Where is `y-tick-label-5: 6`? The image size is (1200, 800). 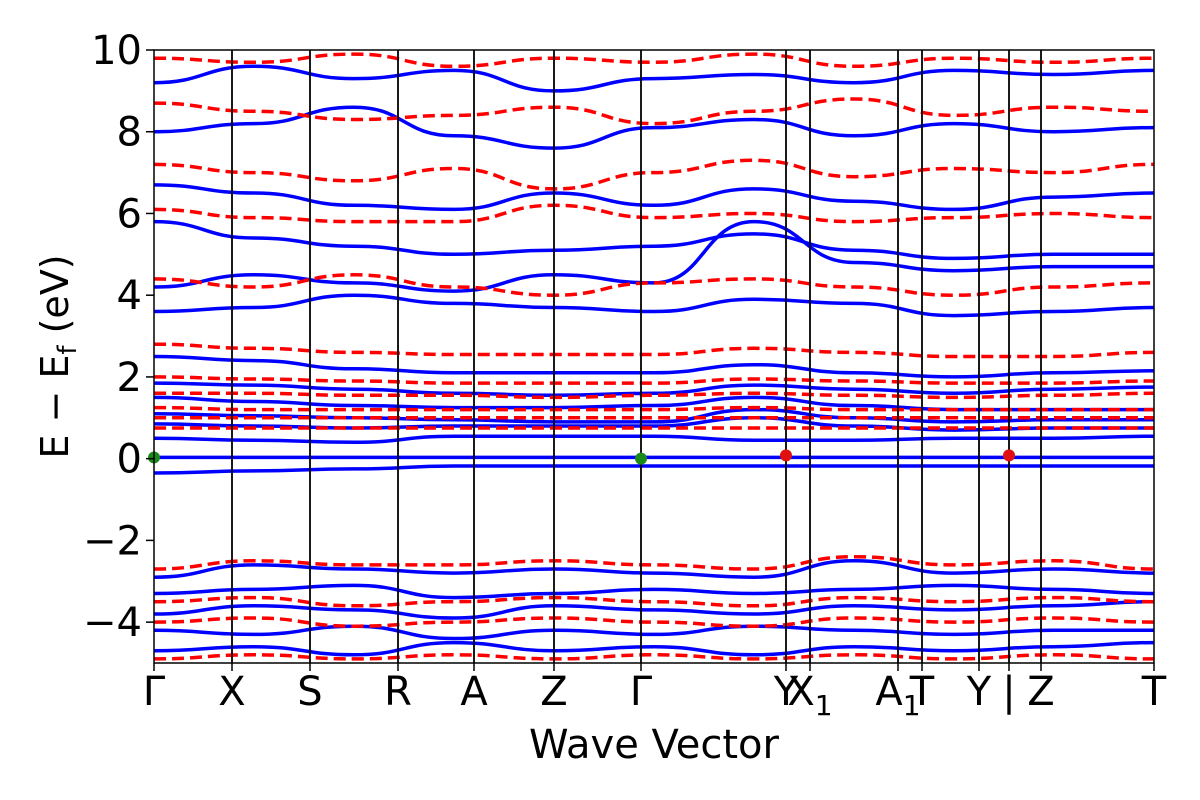 y-tick-label-5: 6 is located at coordinates (129, 214).